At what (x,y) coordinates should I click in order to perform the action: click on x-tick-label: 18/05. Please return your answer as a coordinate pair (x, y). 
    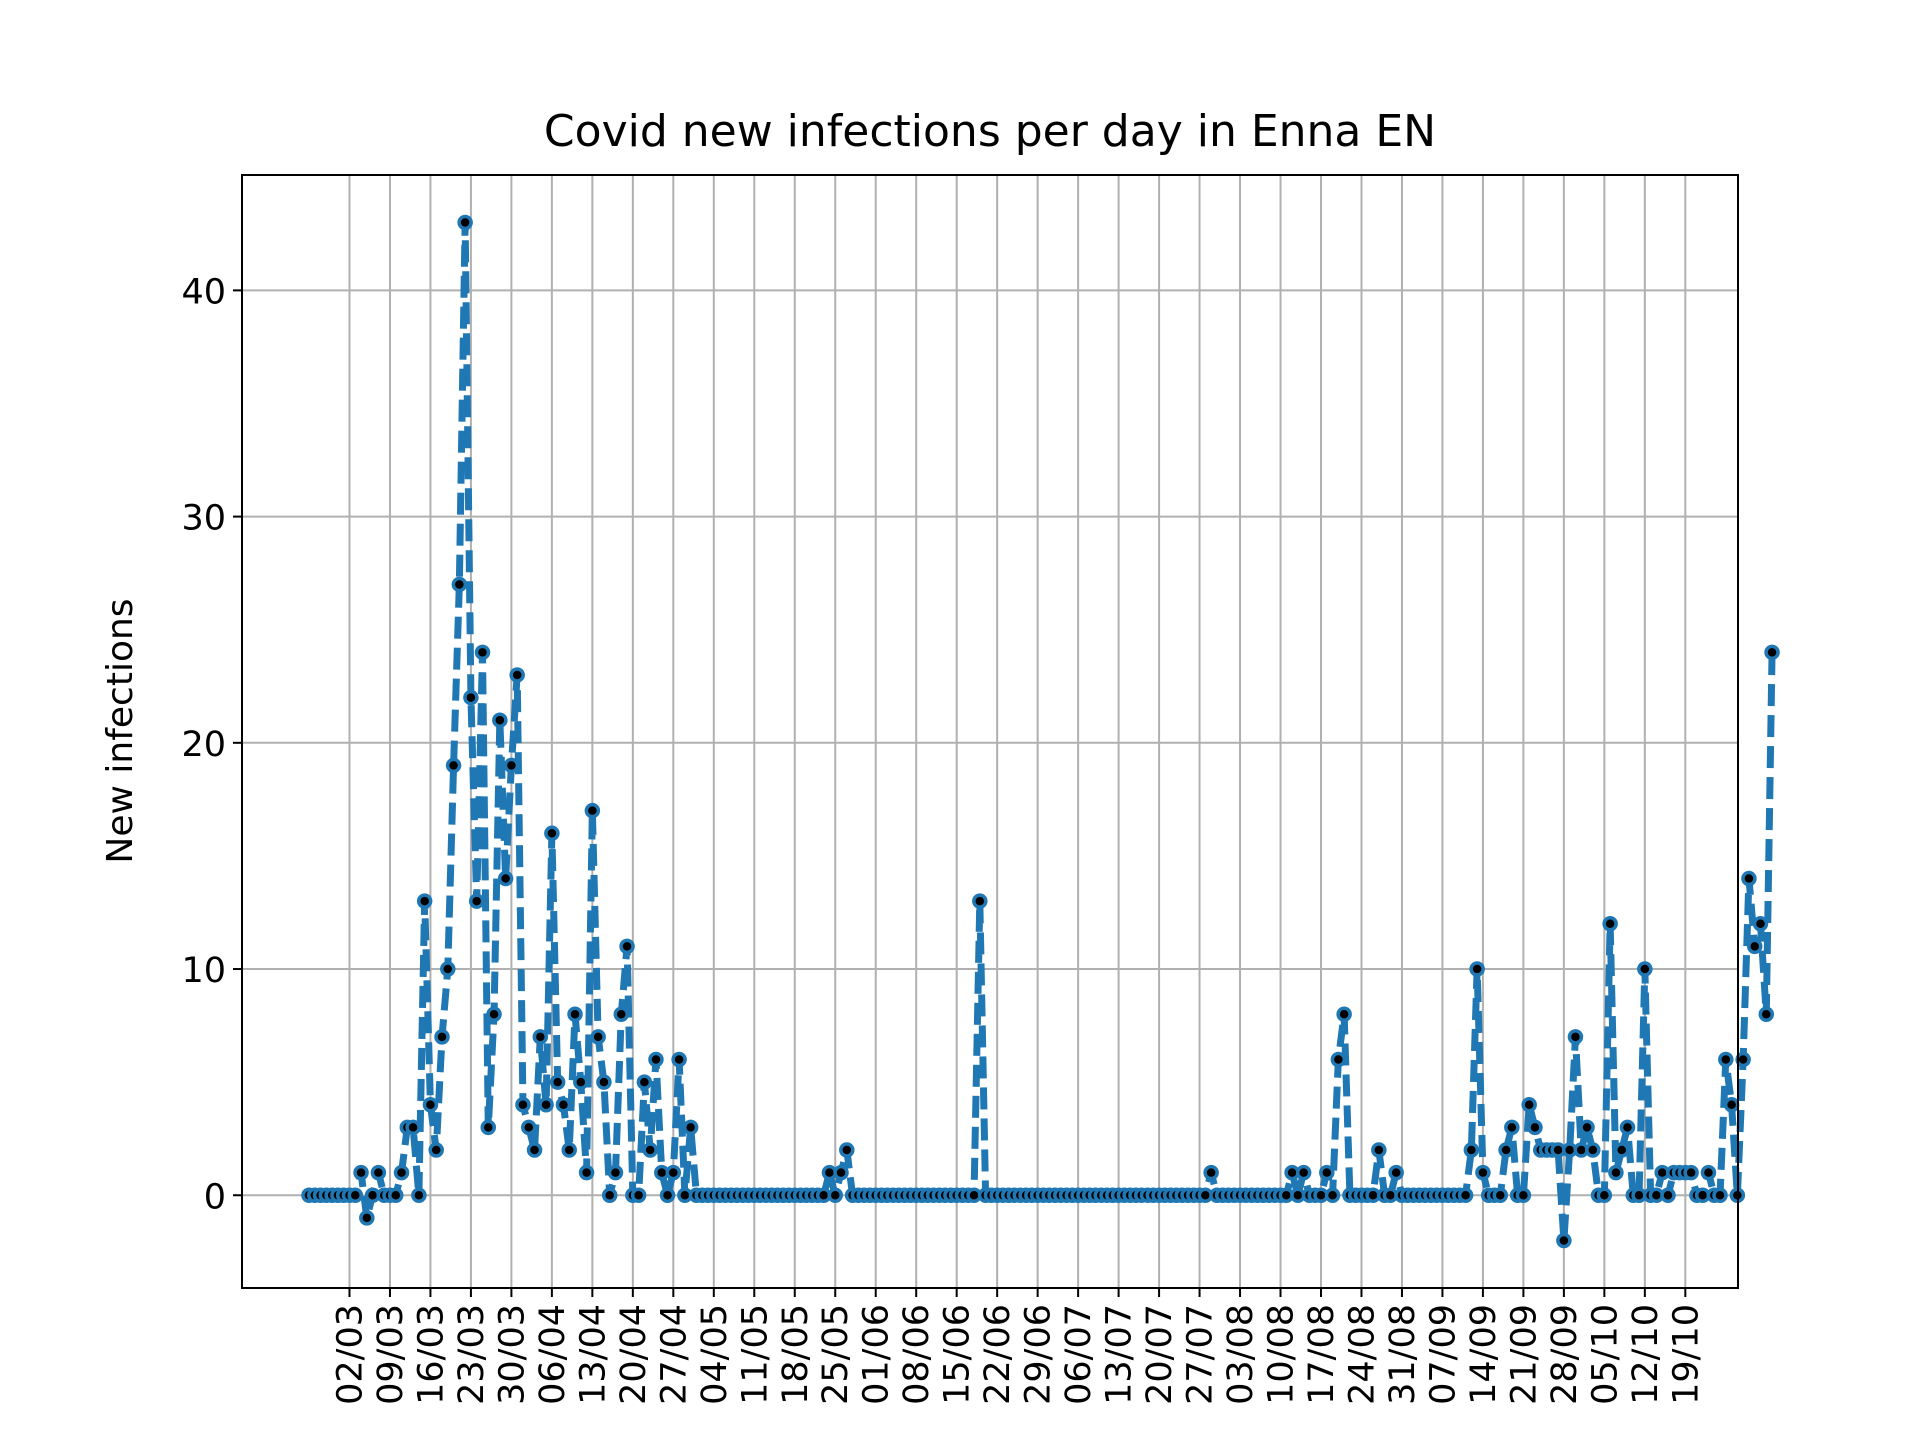
    Looking at the image, I should click on (796, 1354).